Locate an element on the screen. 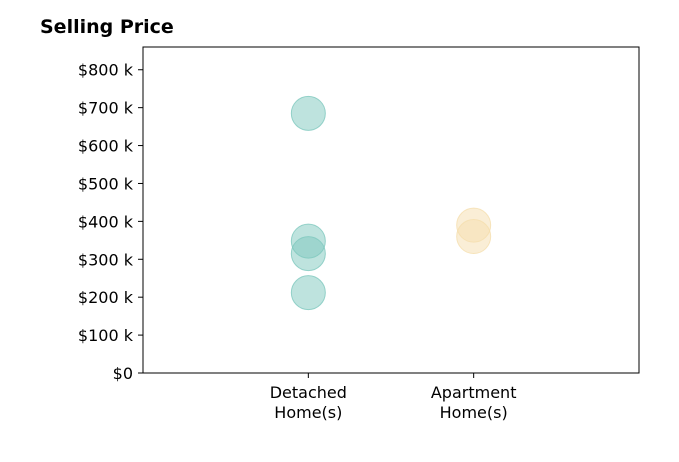 The height and width of the screenshot is (462, 679). y-tick-label: $0 is located at coordinates (123, 373).